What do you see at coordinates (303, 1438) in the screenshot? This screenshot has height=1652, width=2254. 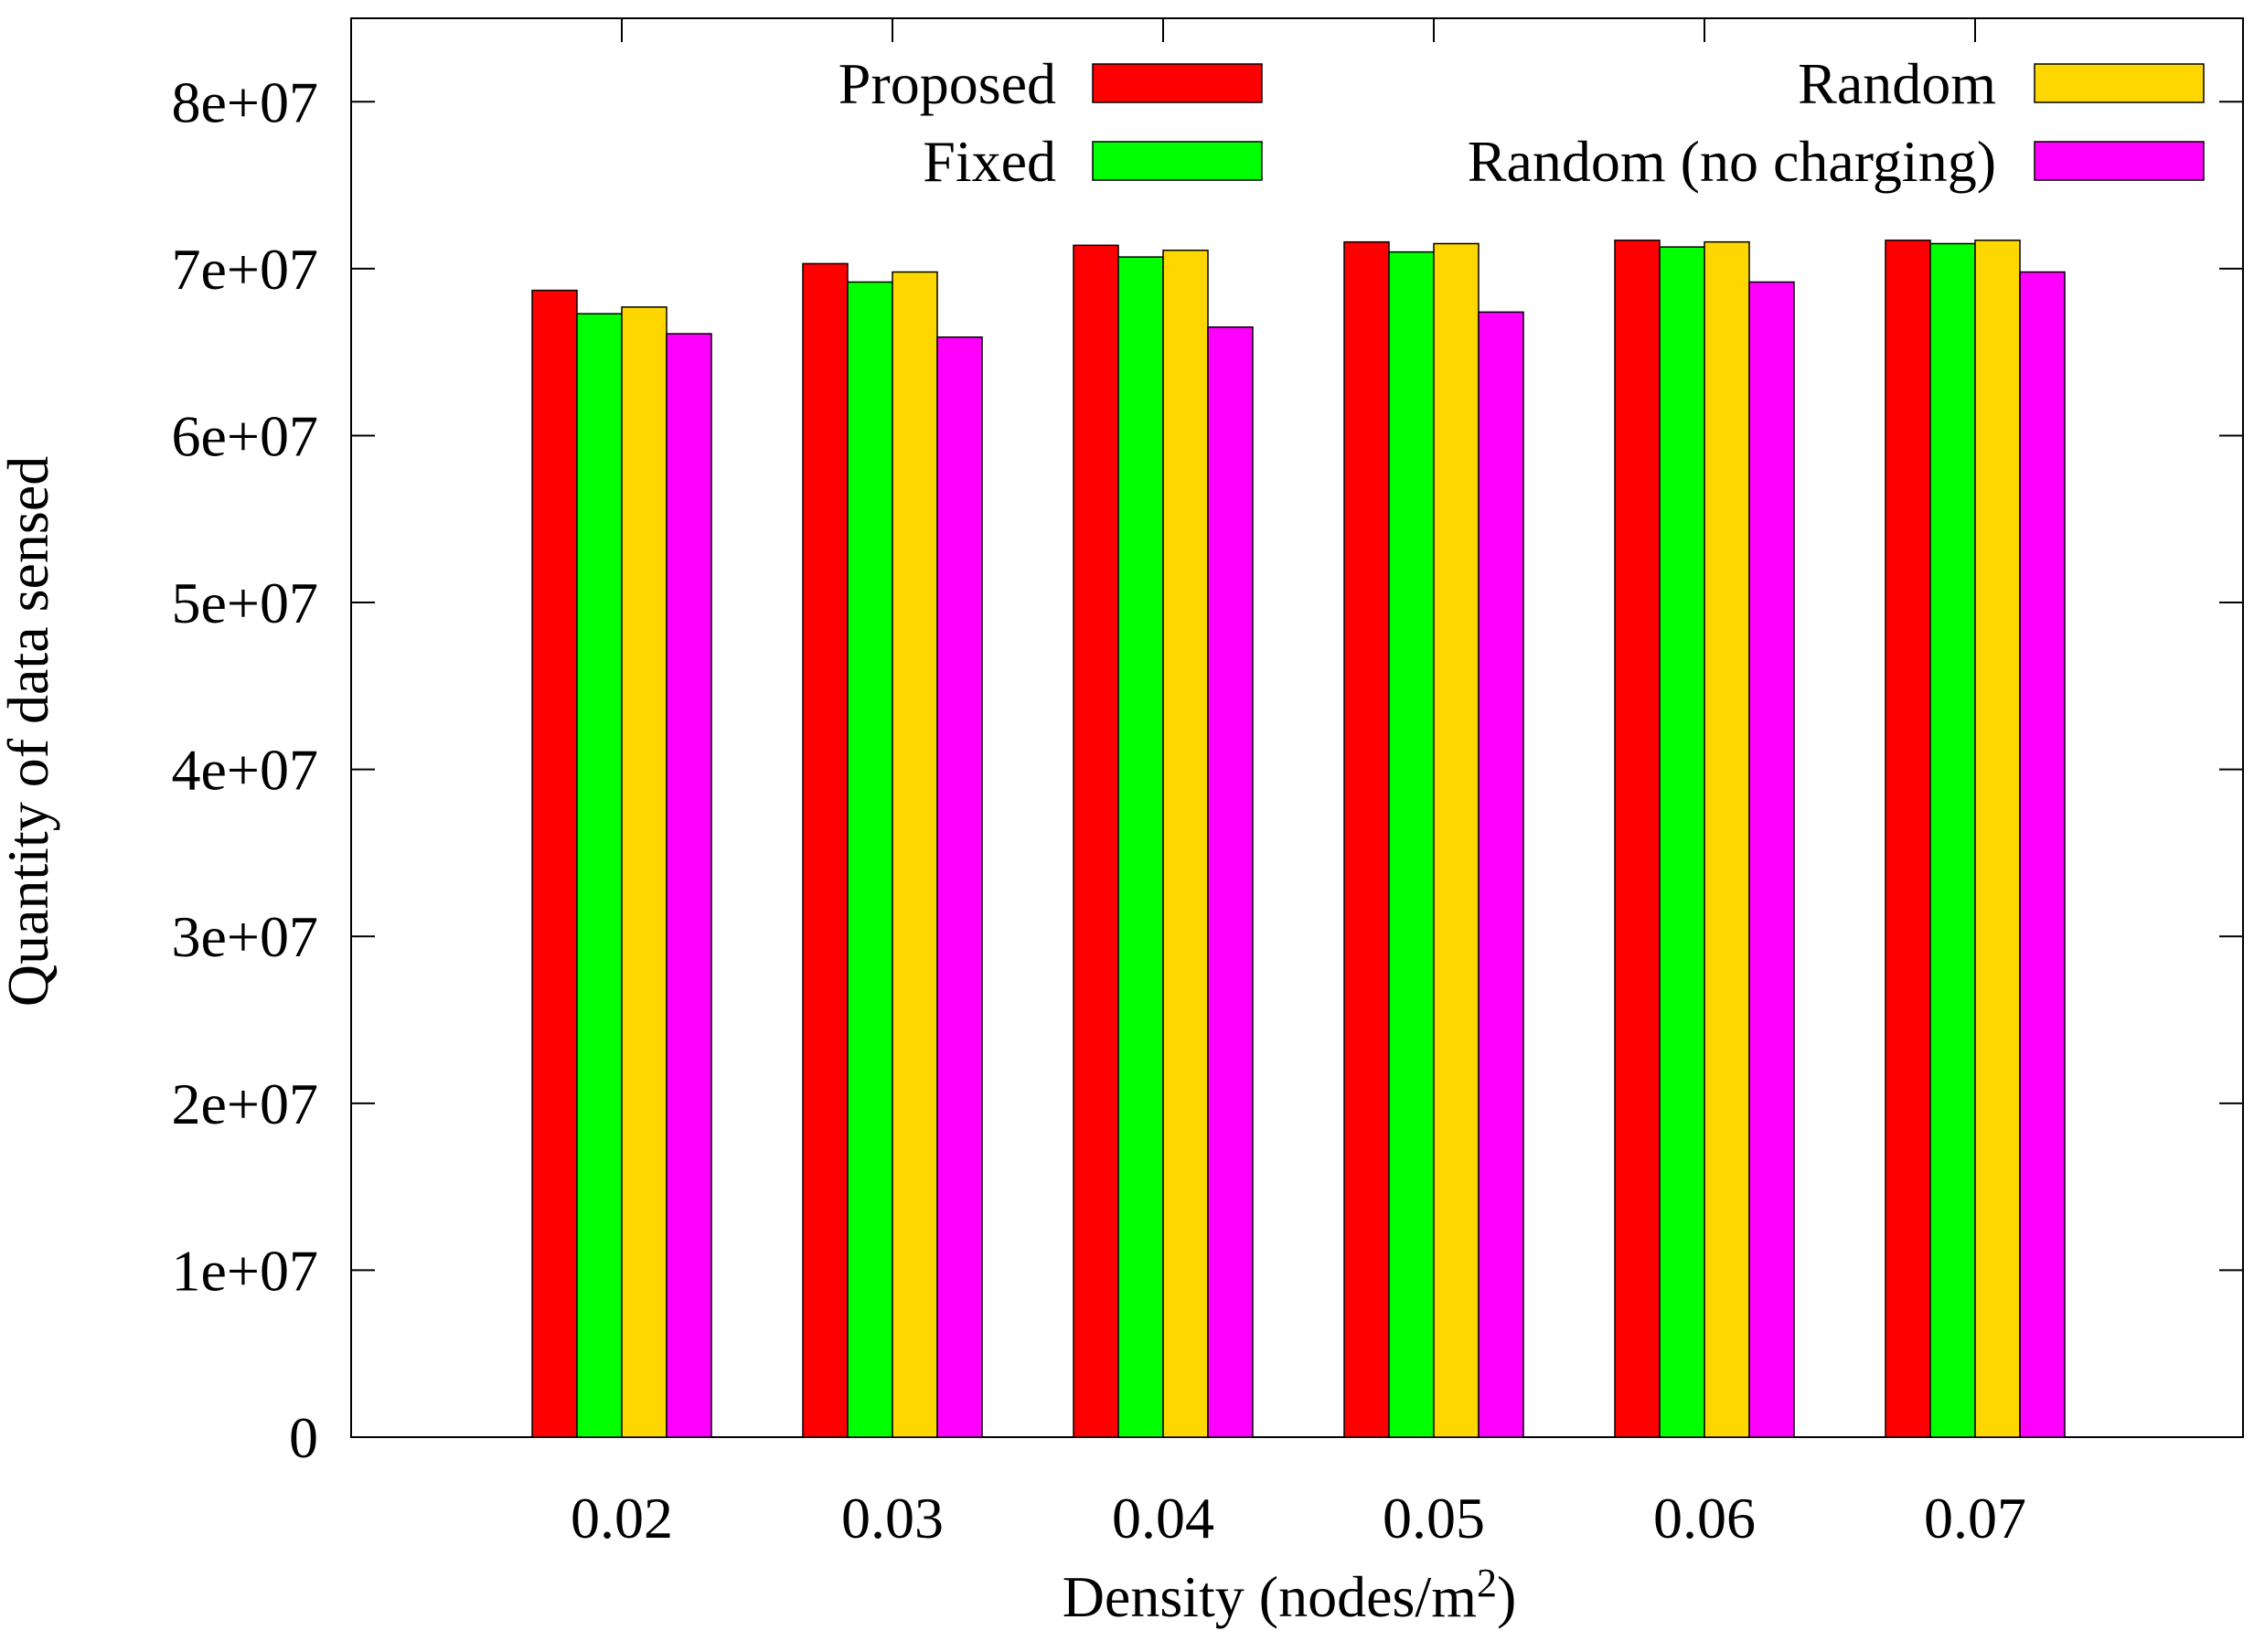 I see `y-tick-label: 0` at bounding box center [303, 1438].